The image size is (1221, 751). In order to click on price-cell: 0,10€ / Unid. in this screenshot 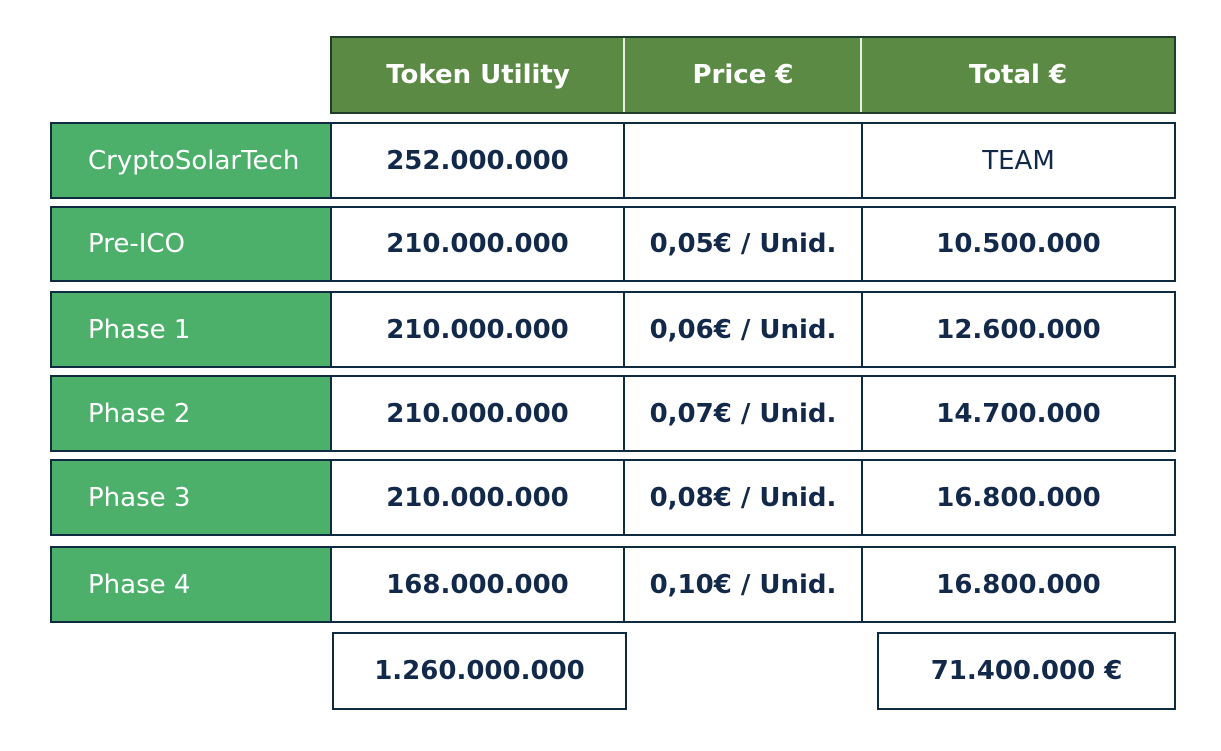, I will do `click(743, 584)`.